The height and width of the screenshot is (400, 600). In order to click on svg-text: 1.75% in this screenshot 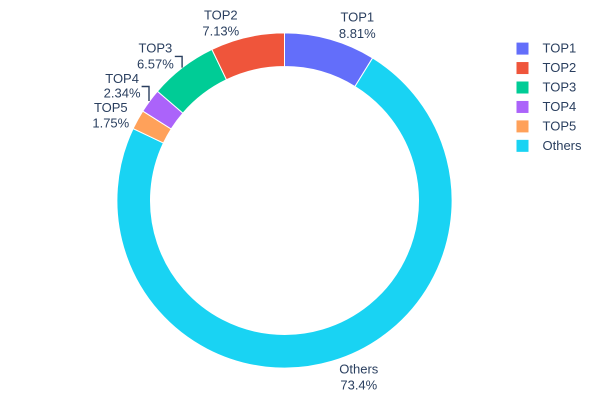, I will do `click(110, 123)`.